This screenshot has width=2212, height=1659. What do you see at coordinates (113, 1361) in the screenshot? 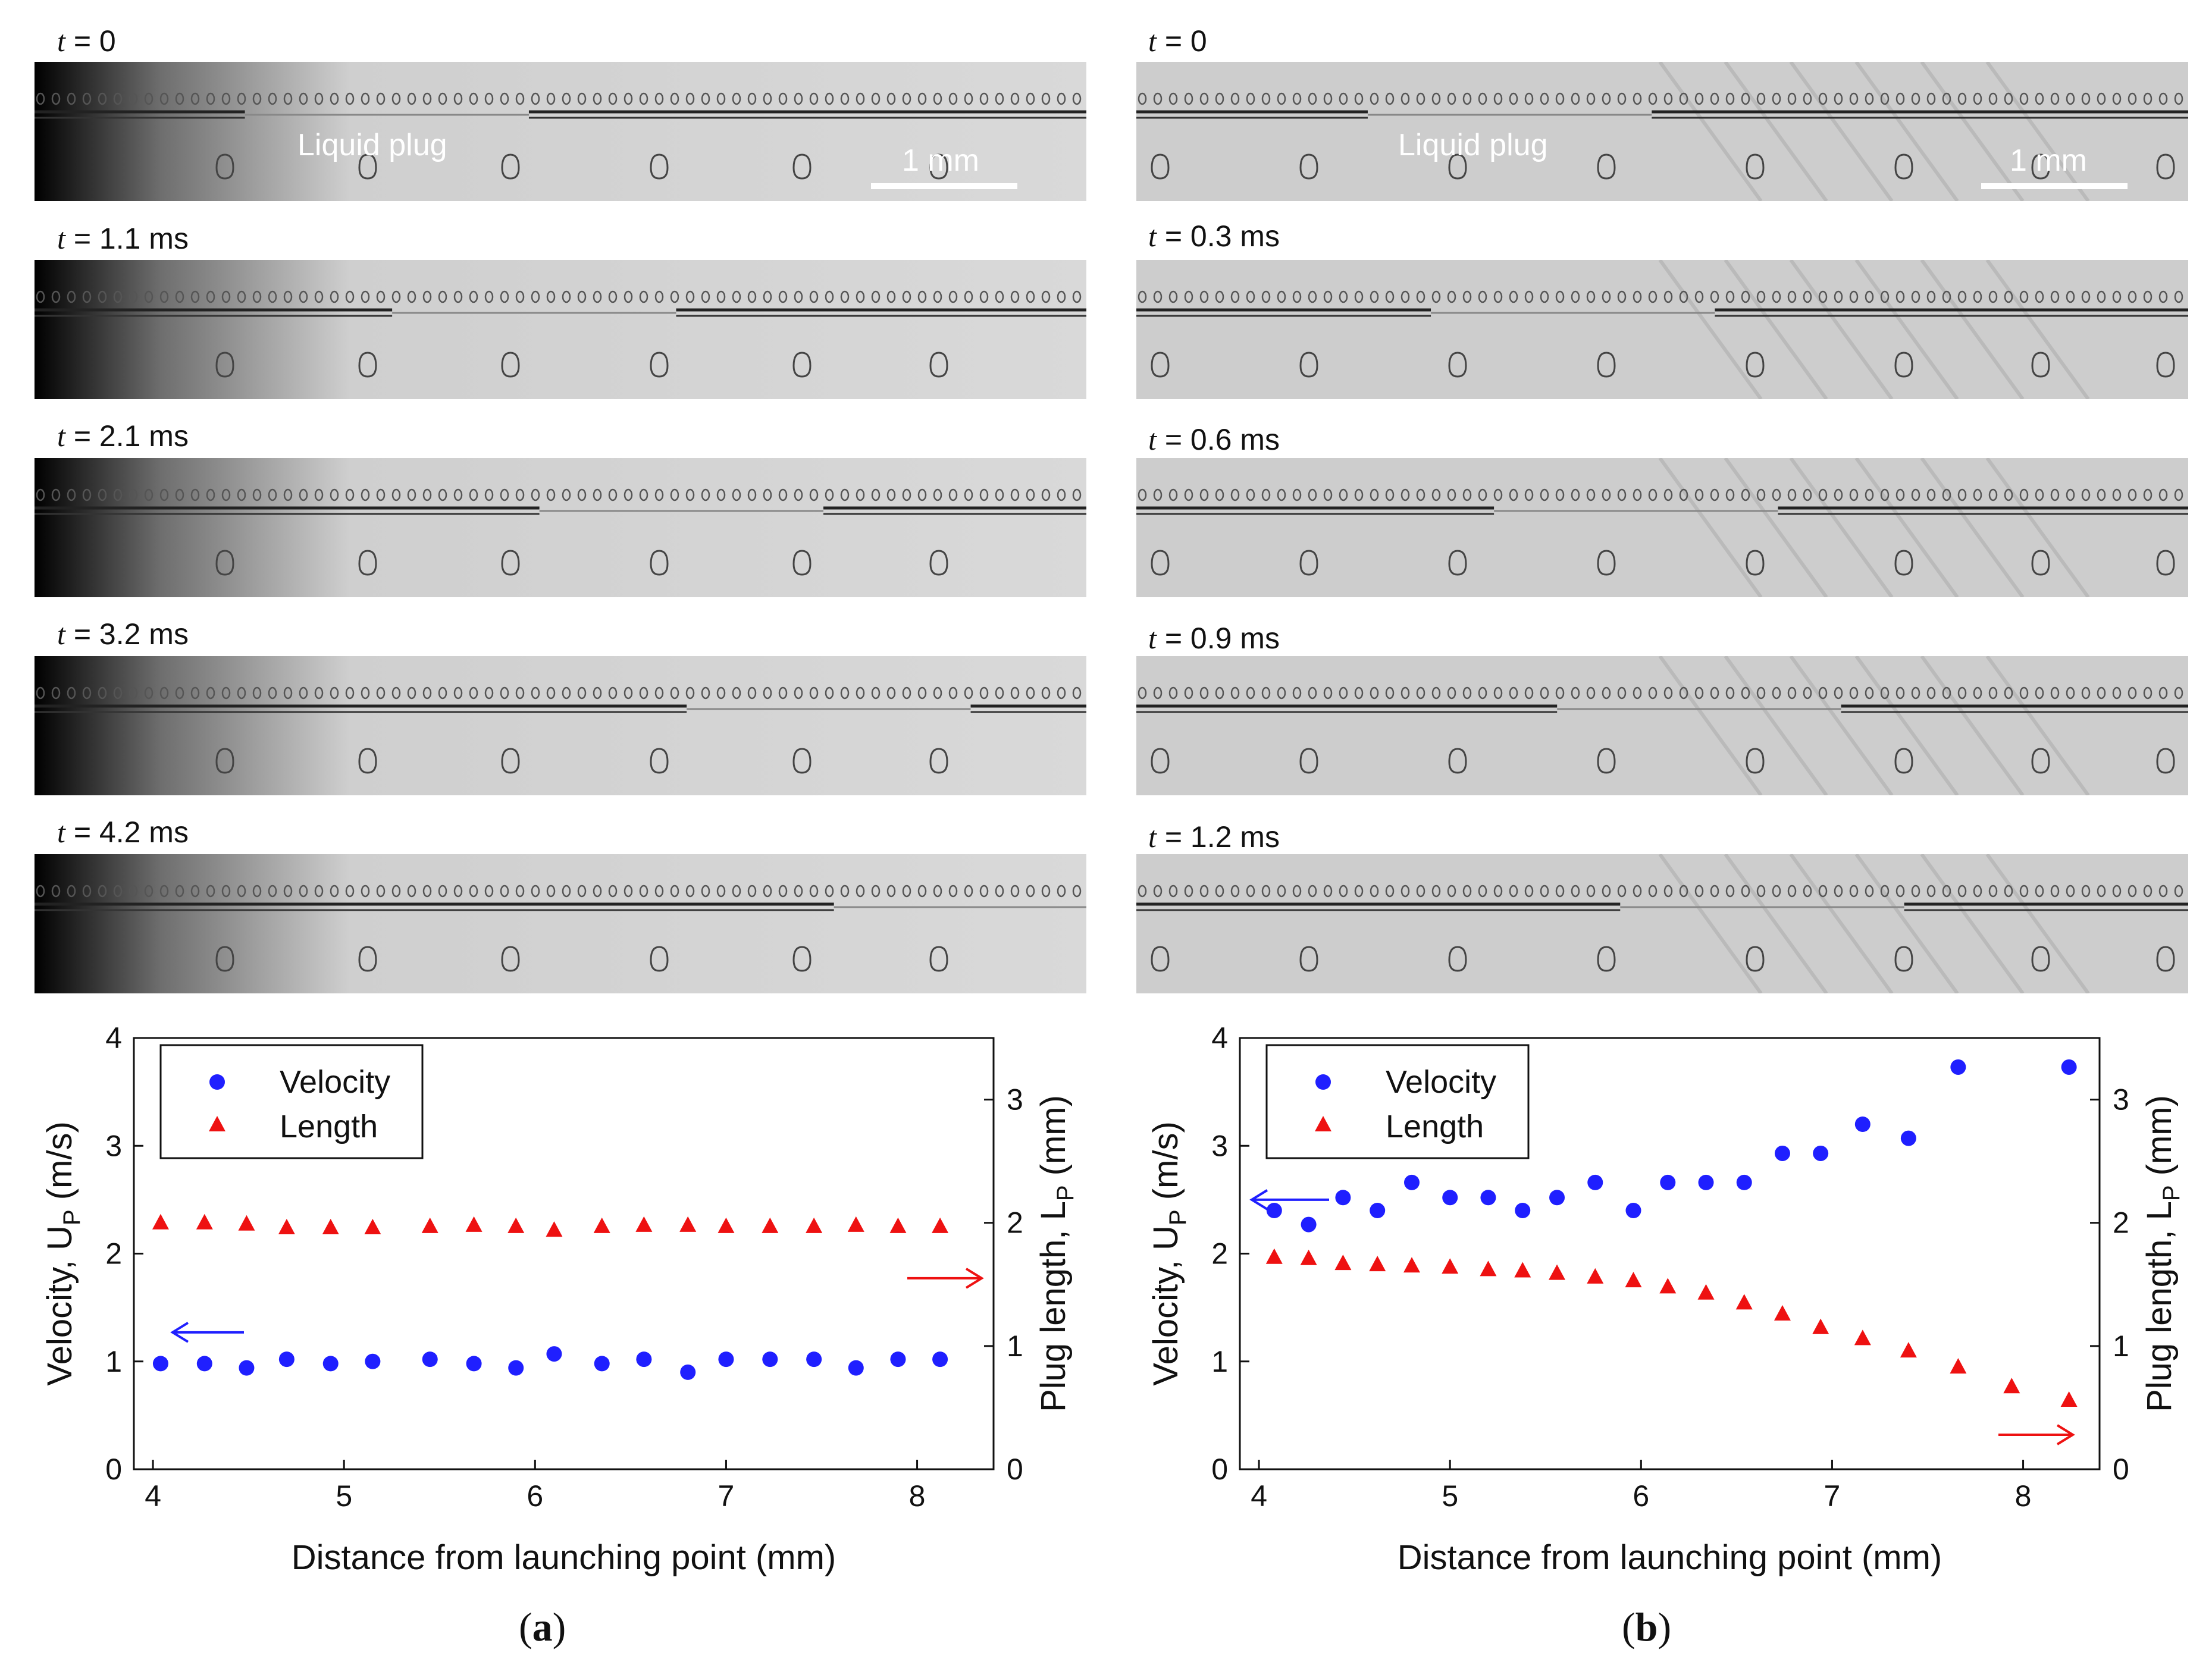
I see `y-left-tick-label: 1` at bounding box center [113, 1361].